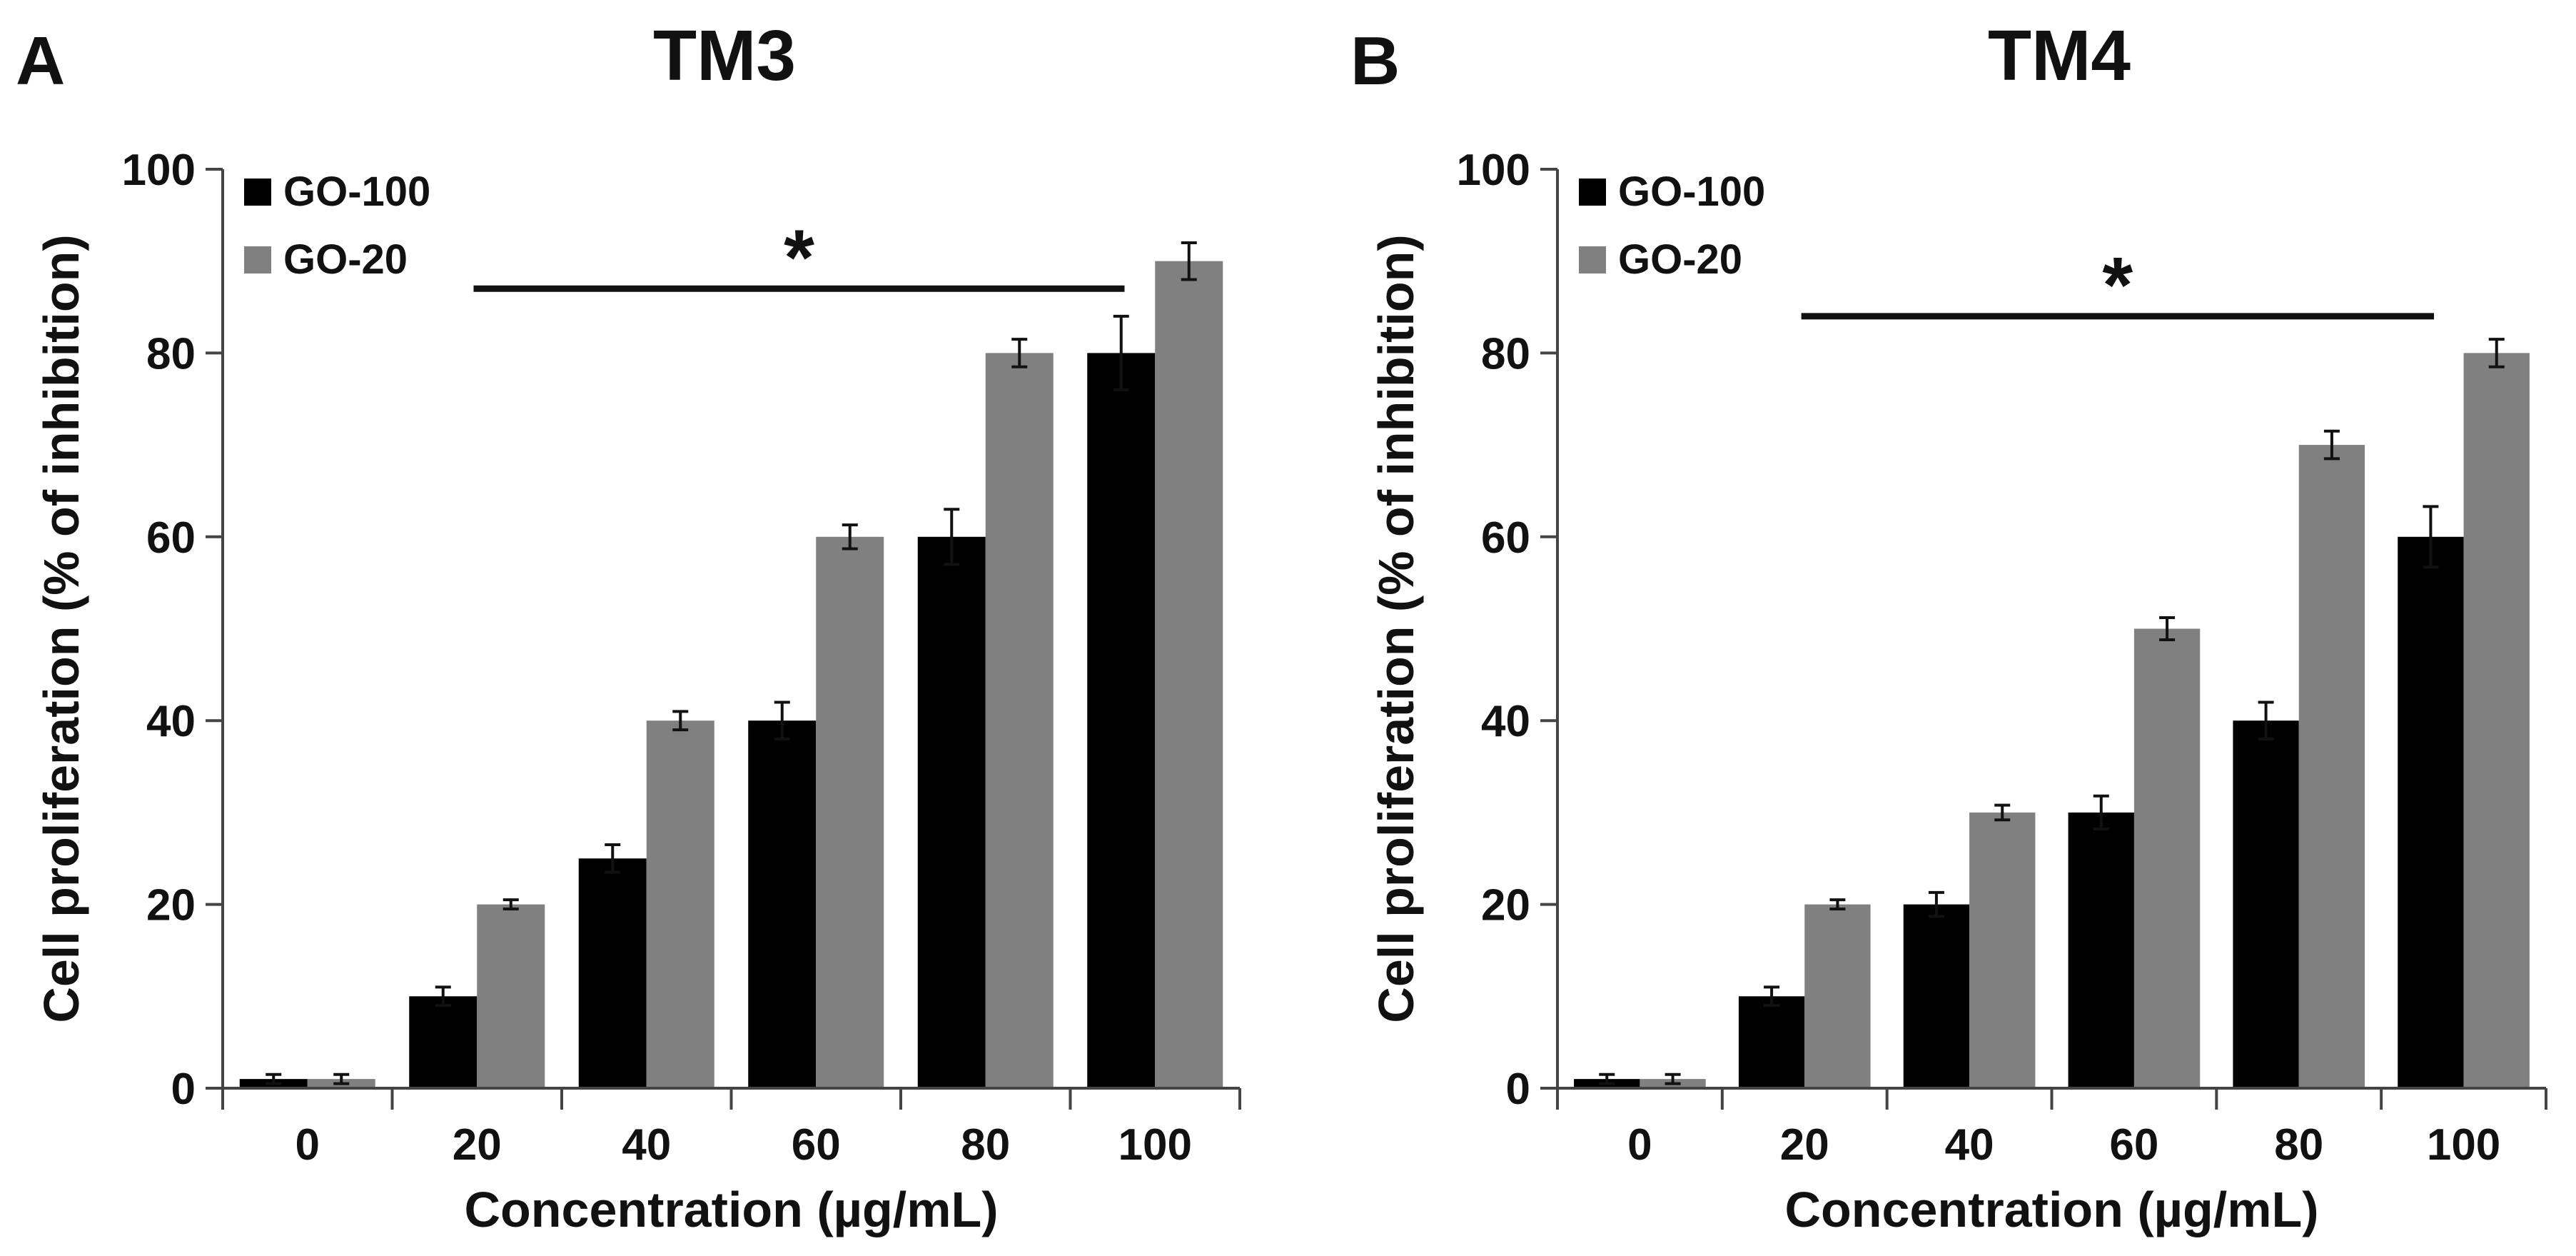  I want to click on chart-title: TM4, so click(2059, 56).